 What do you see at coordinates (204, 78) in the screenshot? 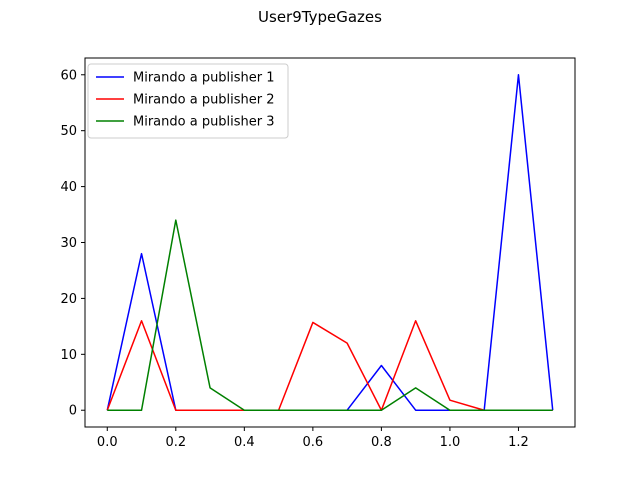
I see `legend-label-1: Mirando a publisher 1` at bounding box center [204, 78].